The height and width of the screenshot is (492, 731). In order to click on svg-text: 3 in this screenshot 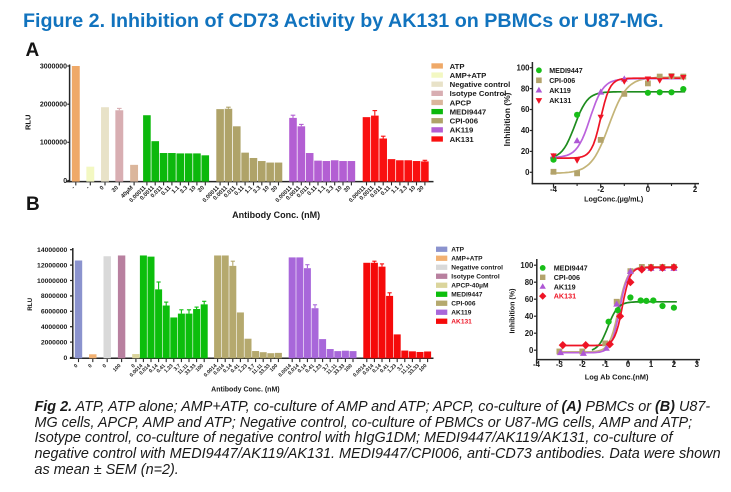, I will do `click(697, 364)`.